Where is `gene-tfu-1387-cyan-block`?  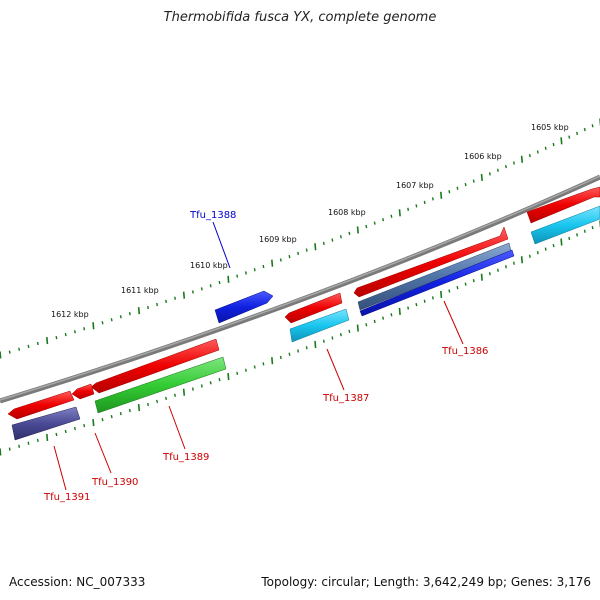 gene-tfu-1387-cyan-block is located at coordinates (319, 325).